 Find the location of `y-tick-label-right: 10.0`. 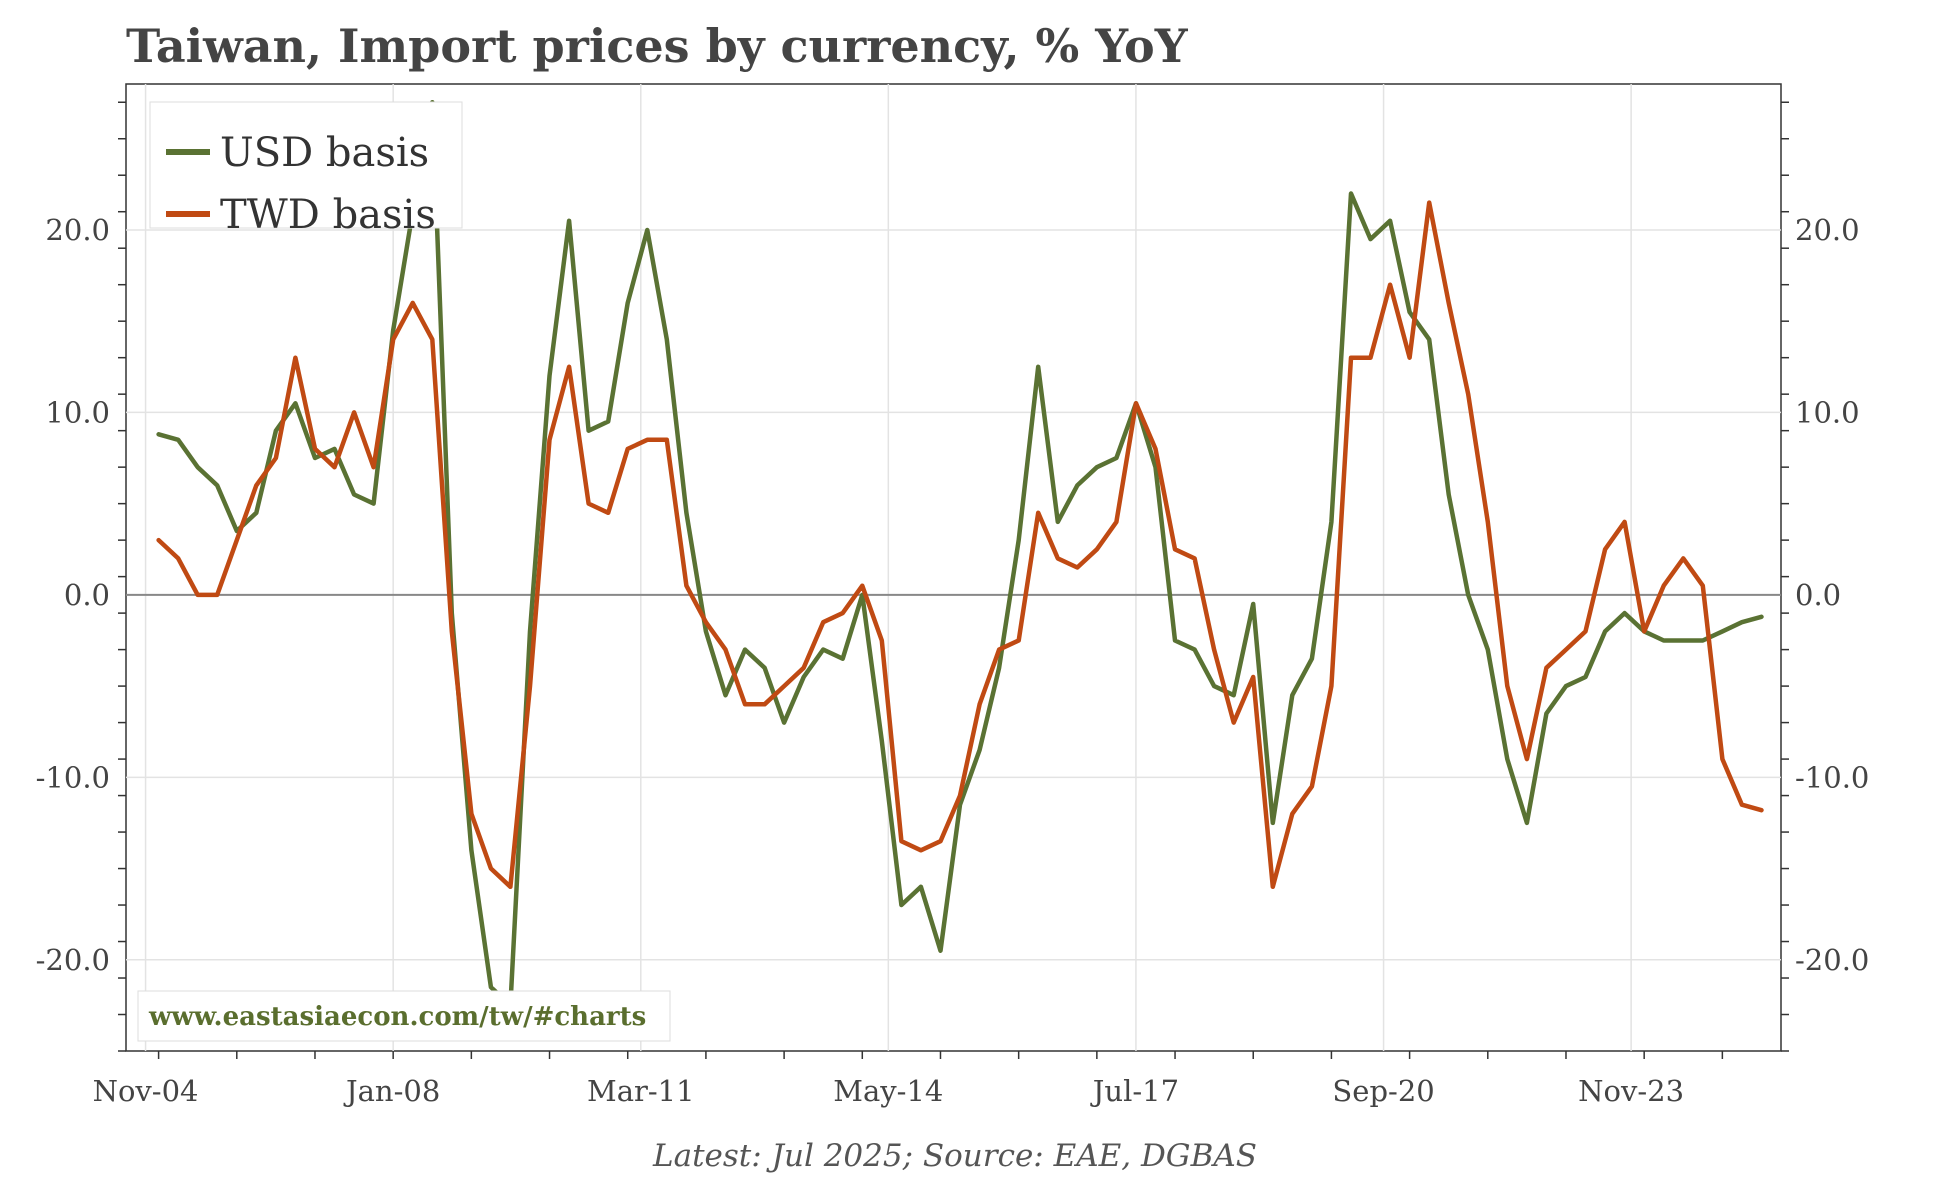

y-tick-label-right: 10.0 is located at coordinates (1827, 412).